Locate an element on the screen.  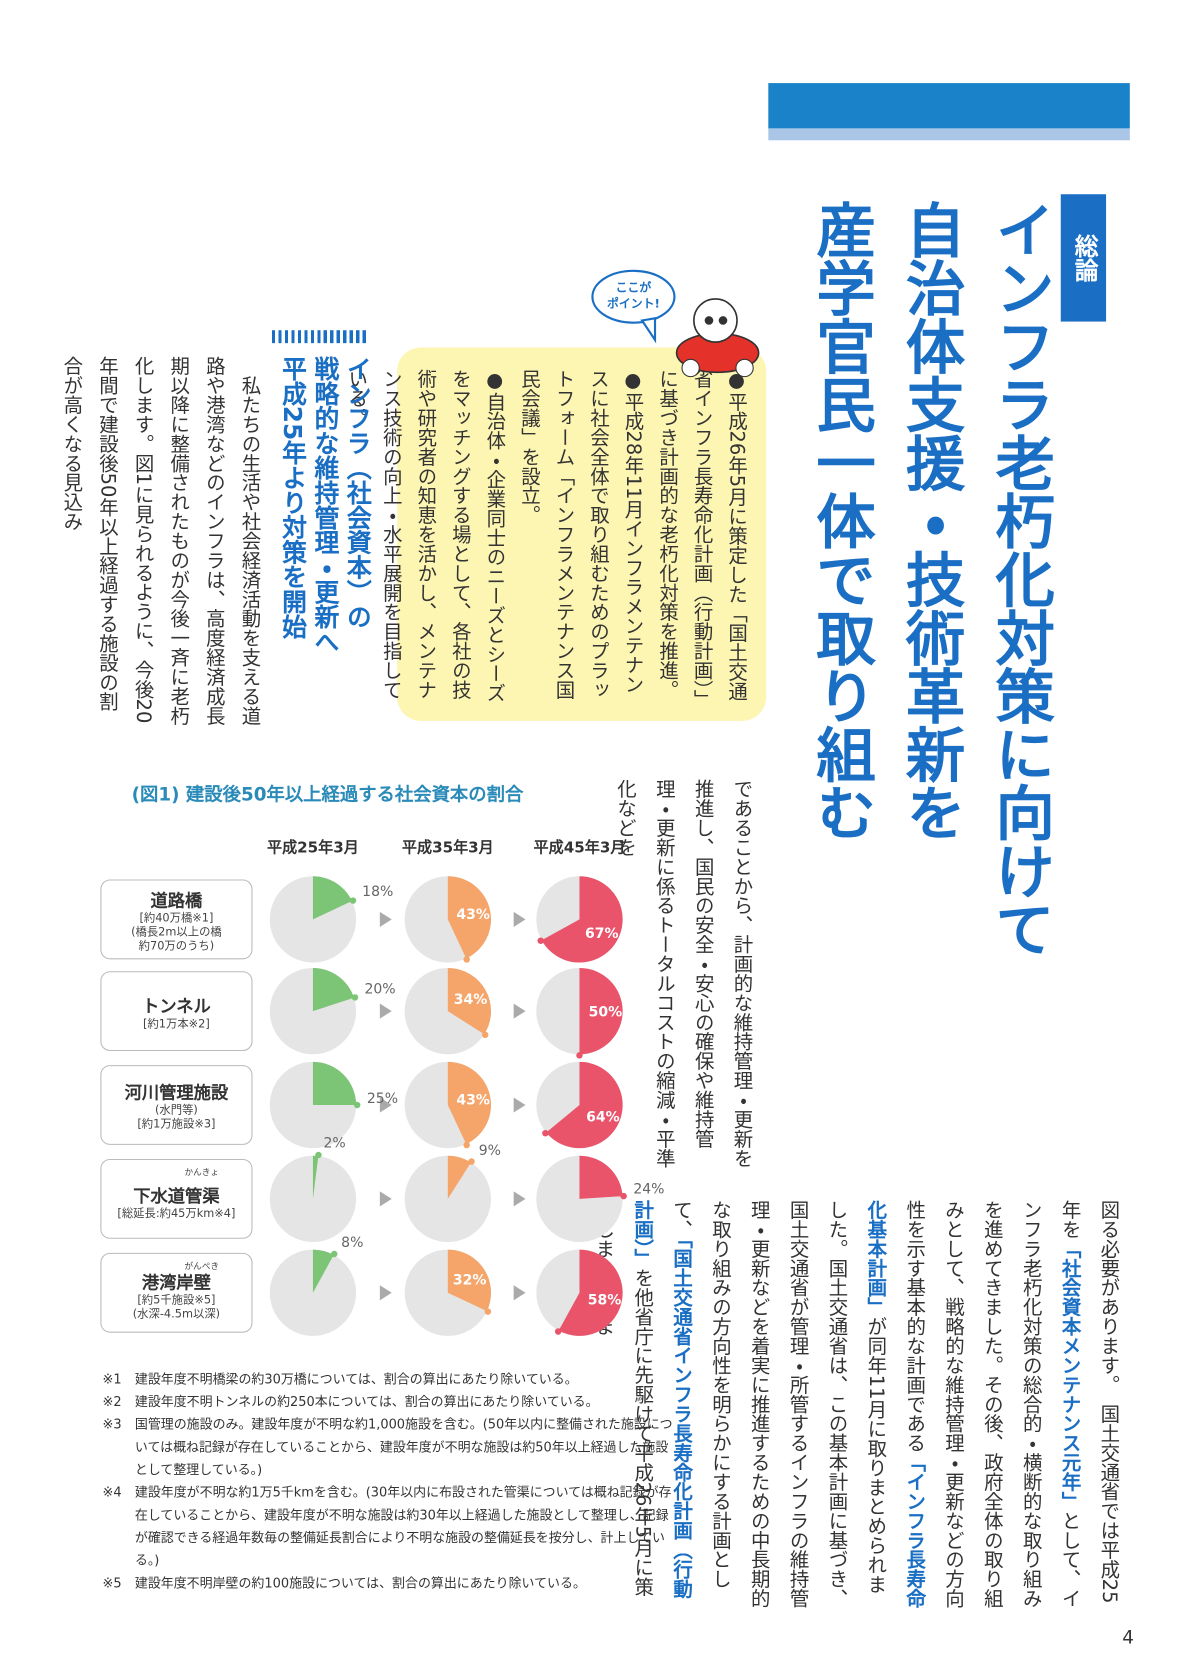
value-label: 58% is located at coordinates (605, 1301).